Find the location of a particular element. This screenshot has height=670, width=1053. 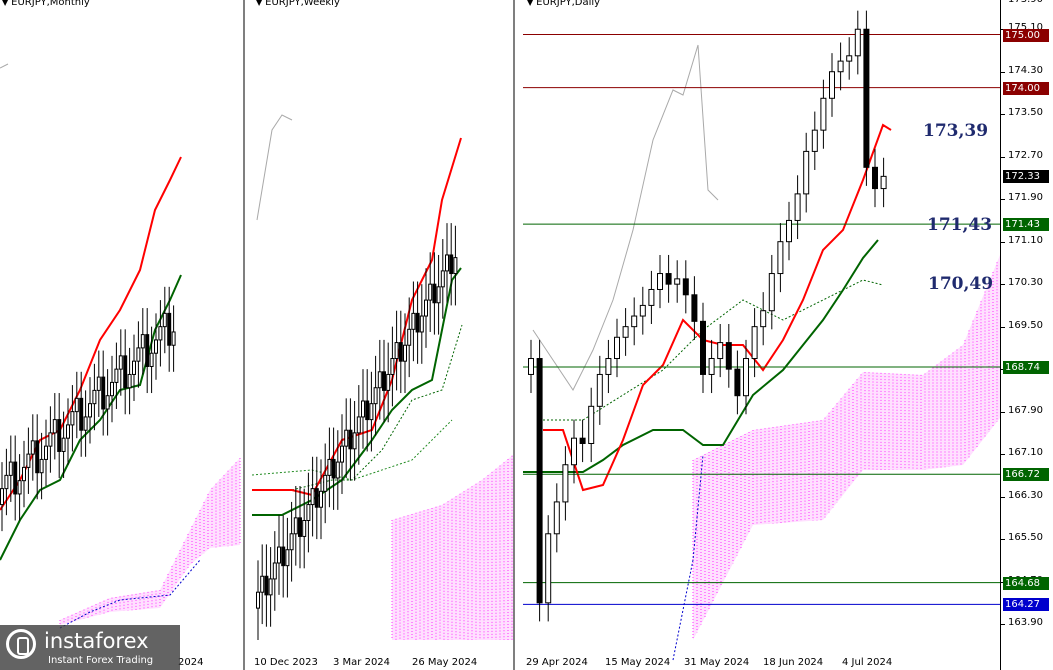

daily-date-label: 4 Jul 2024 is located at coordinates (867, 662).